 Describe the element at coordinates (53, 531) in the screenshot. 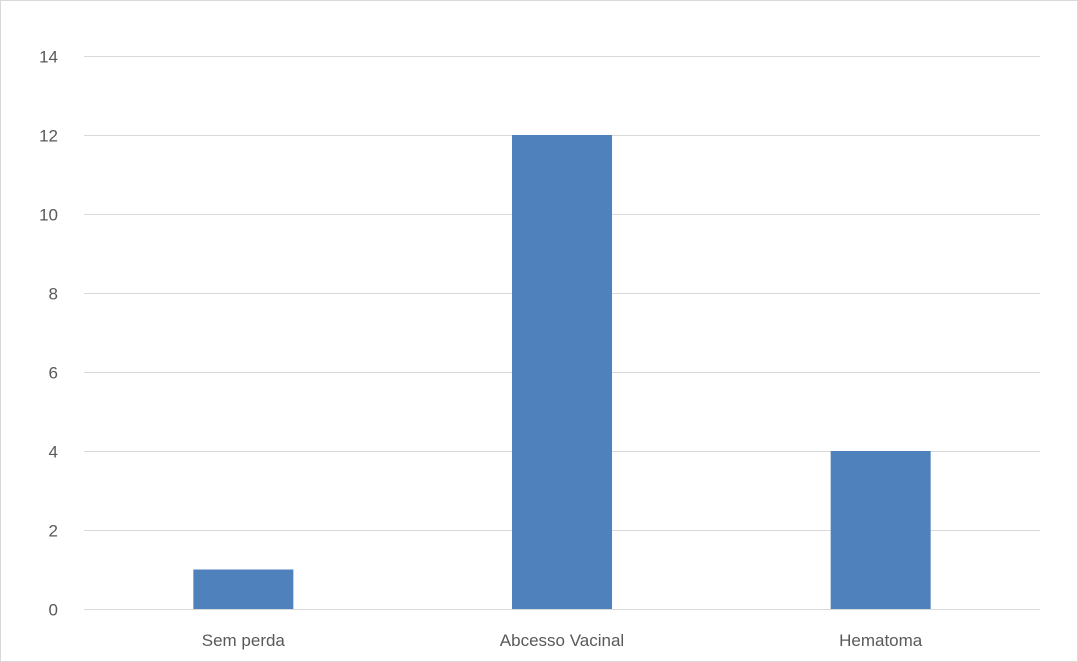

I see `y-tick-label: 2` at that location.